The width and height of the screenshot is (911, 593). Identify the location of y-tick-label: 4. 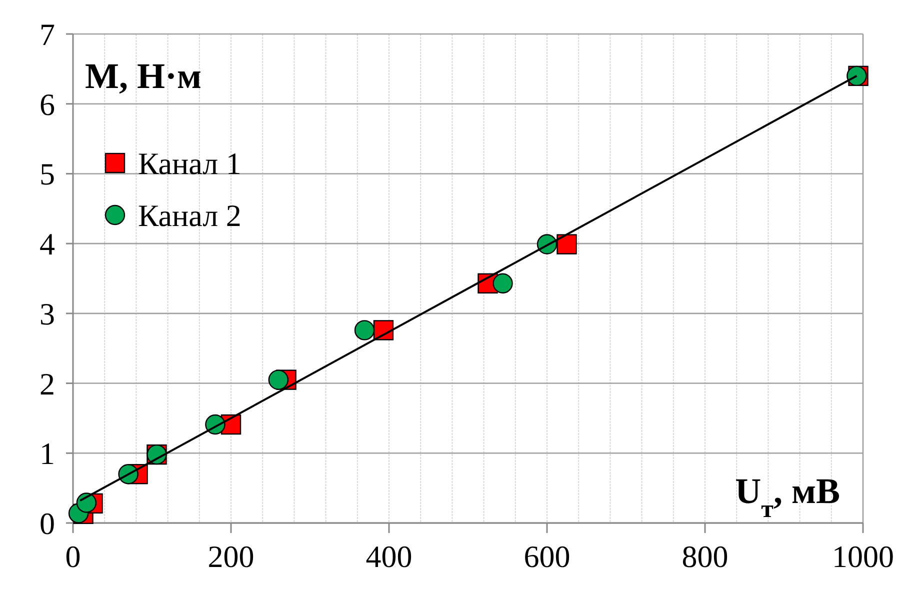
(48, 244).